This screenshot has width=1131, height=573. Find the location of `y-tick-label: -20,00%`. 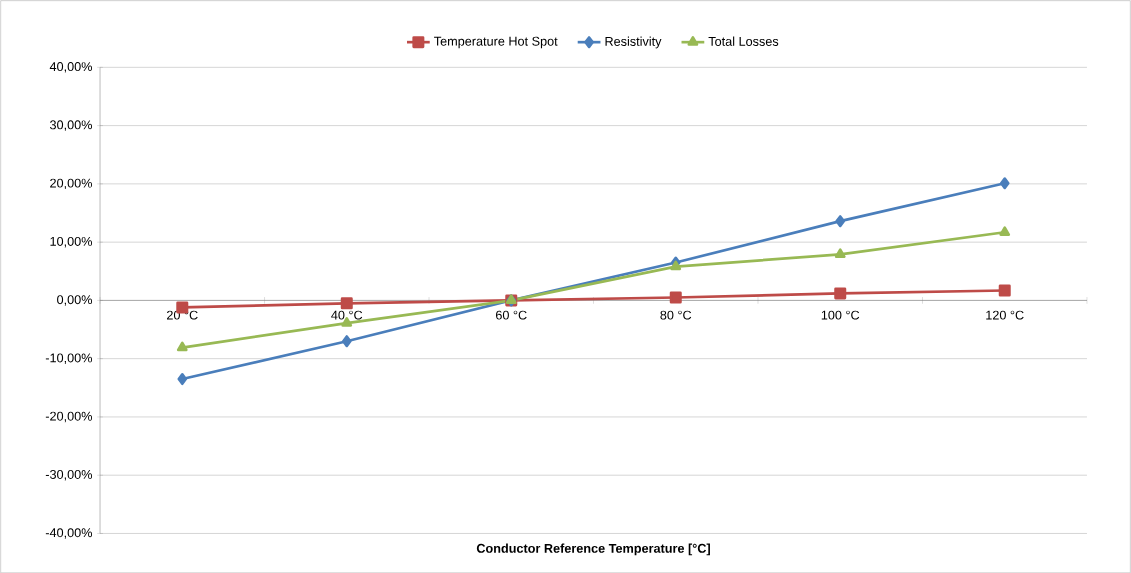

y-tick-label: -20,00% is located at coordinates (69, 416).